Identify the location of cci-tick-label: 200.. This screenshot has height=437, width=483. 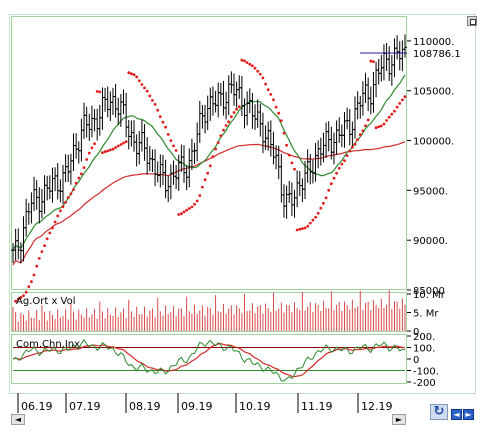
(424, 337).